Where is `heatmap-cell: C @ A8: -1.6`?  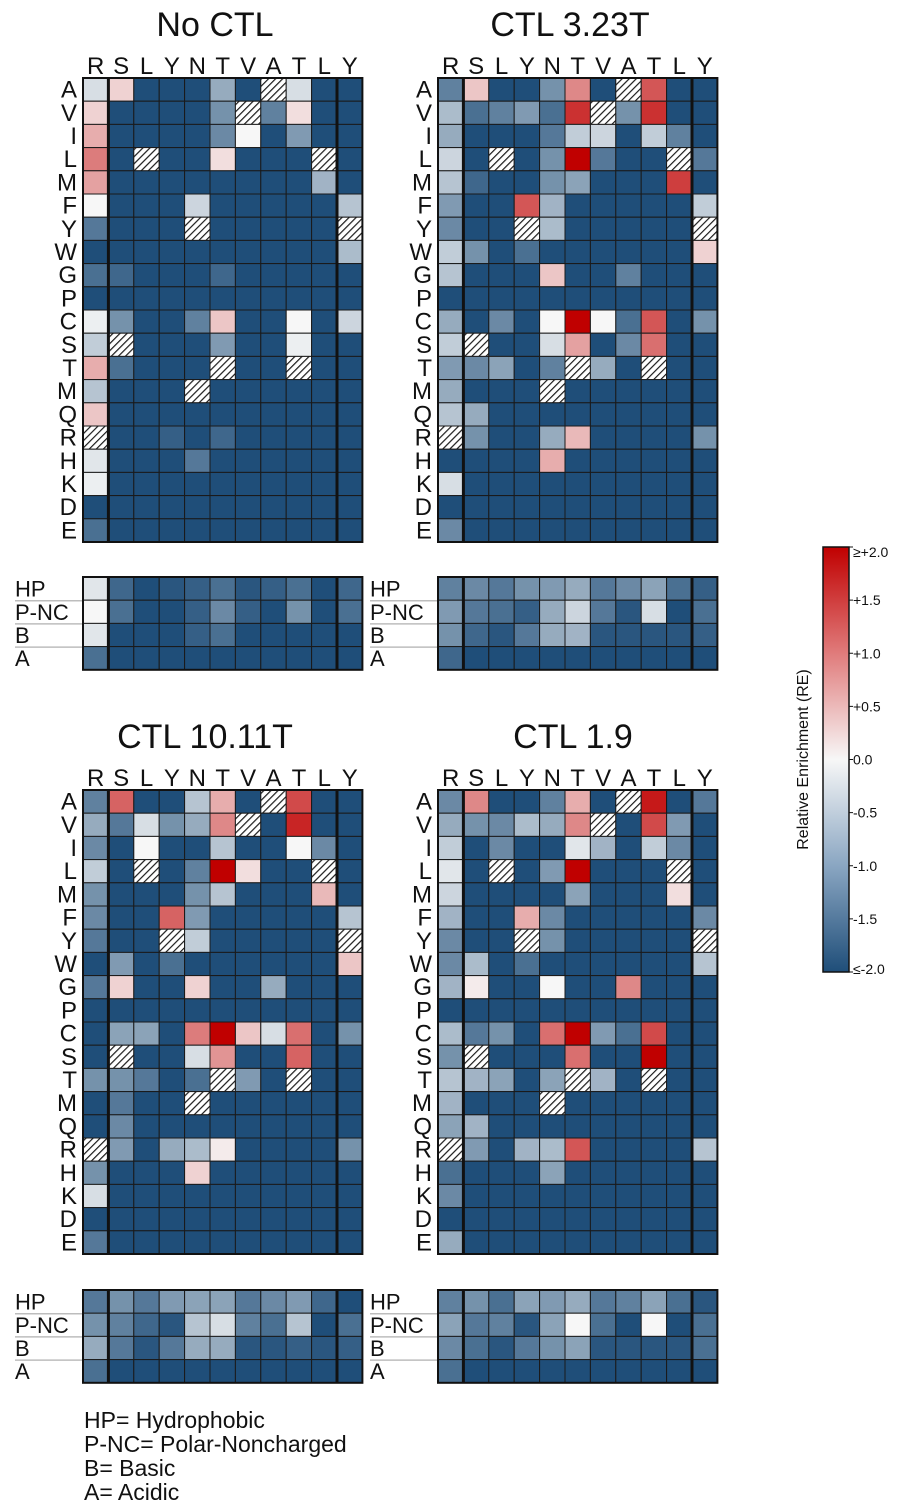 heatmap-cell: C @ A8: -1.6 is located at coordinates (628, 1033).